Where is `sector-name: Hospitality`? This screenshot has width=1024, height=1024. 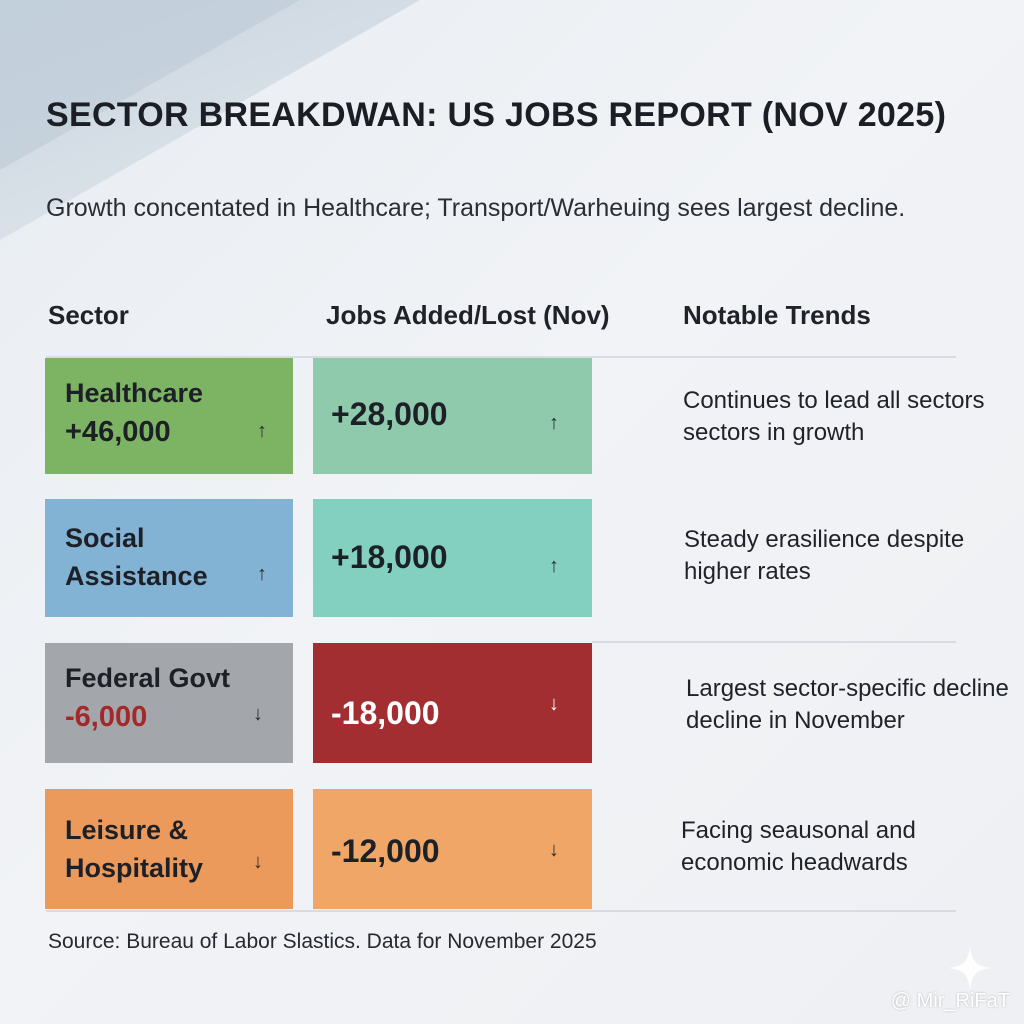 sector-name: Hospitality is located at coordinates (134, 868).